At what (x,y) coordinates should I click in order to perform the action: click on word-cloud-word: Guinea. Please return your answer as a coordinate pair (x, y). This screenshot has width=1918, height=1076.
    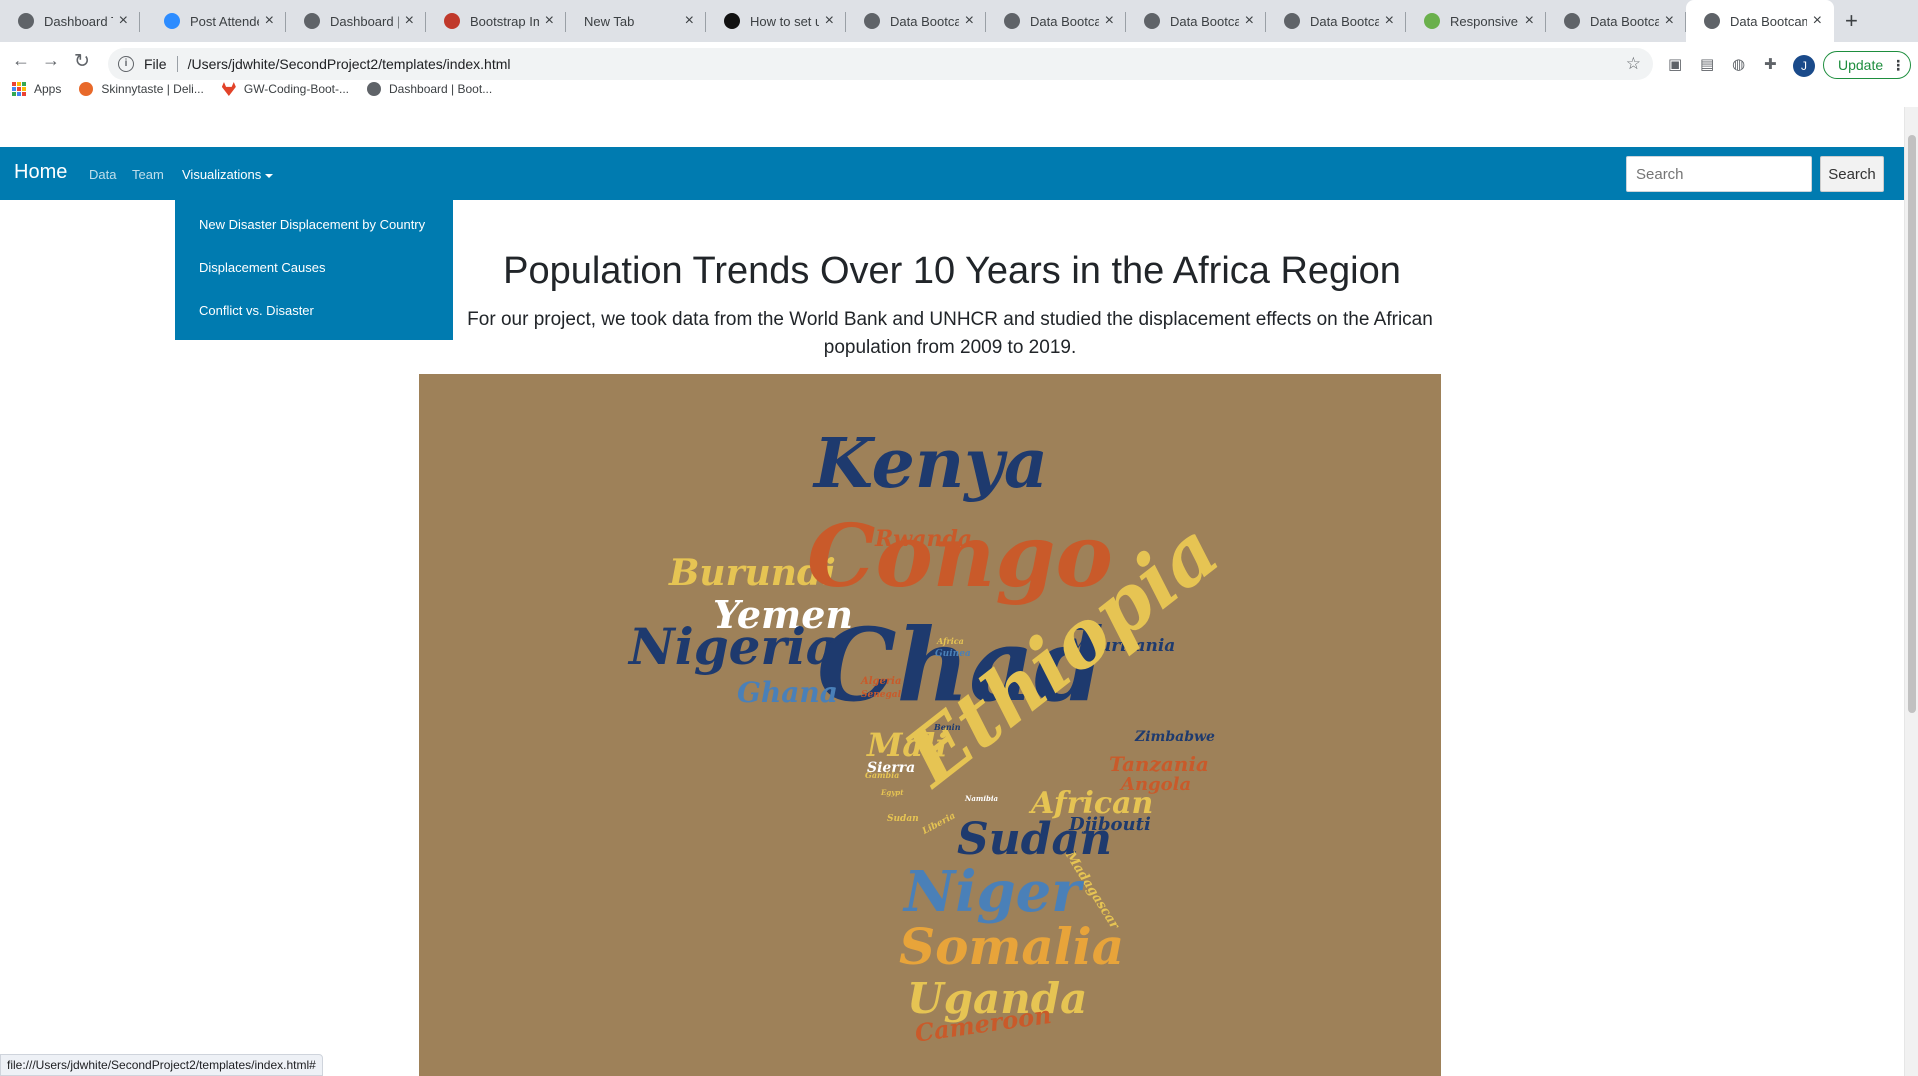
    Looking at the image, I should click on (953, 654).